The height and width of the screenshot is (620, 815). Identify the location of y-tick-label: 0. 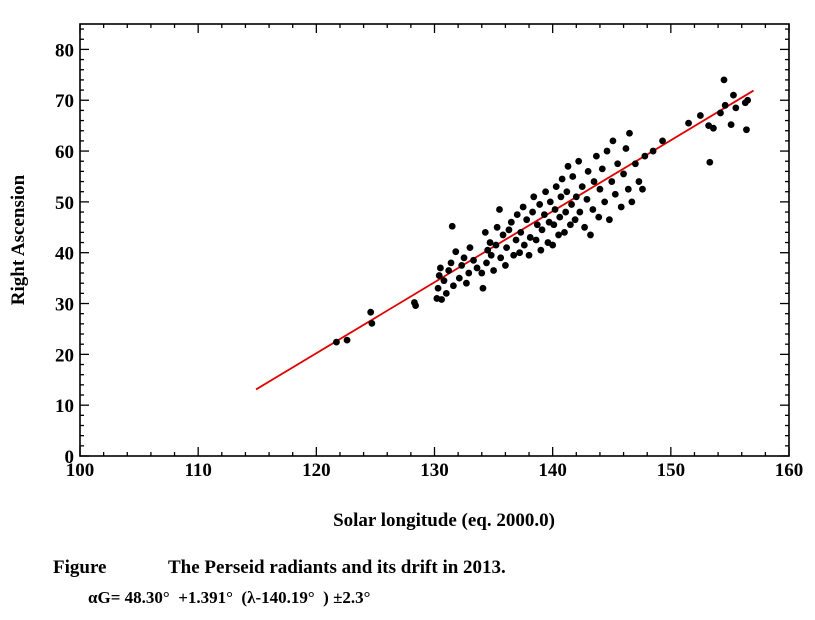
(70, 457).